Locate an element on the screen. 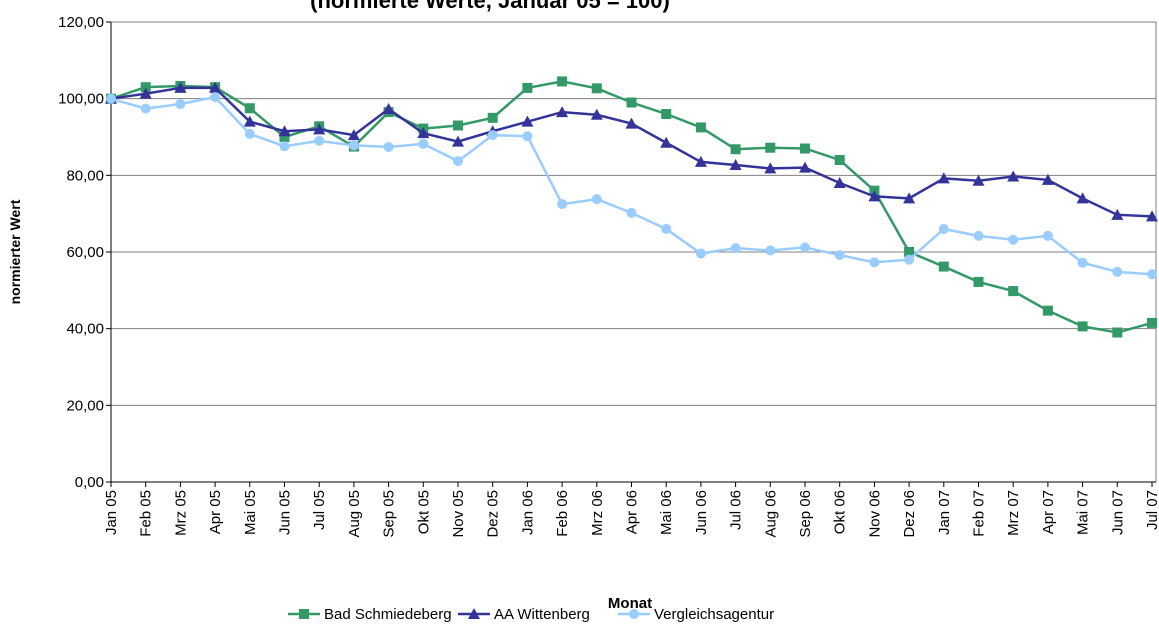 The image size is (1159, 624). y-tick-label: 20,00 is located at coordinates (85, 405).